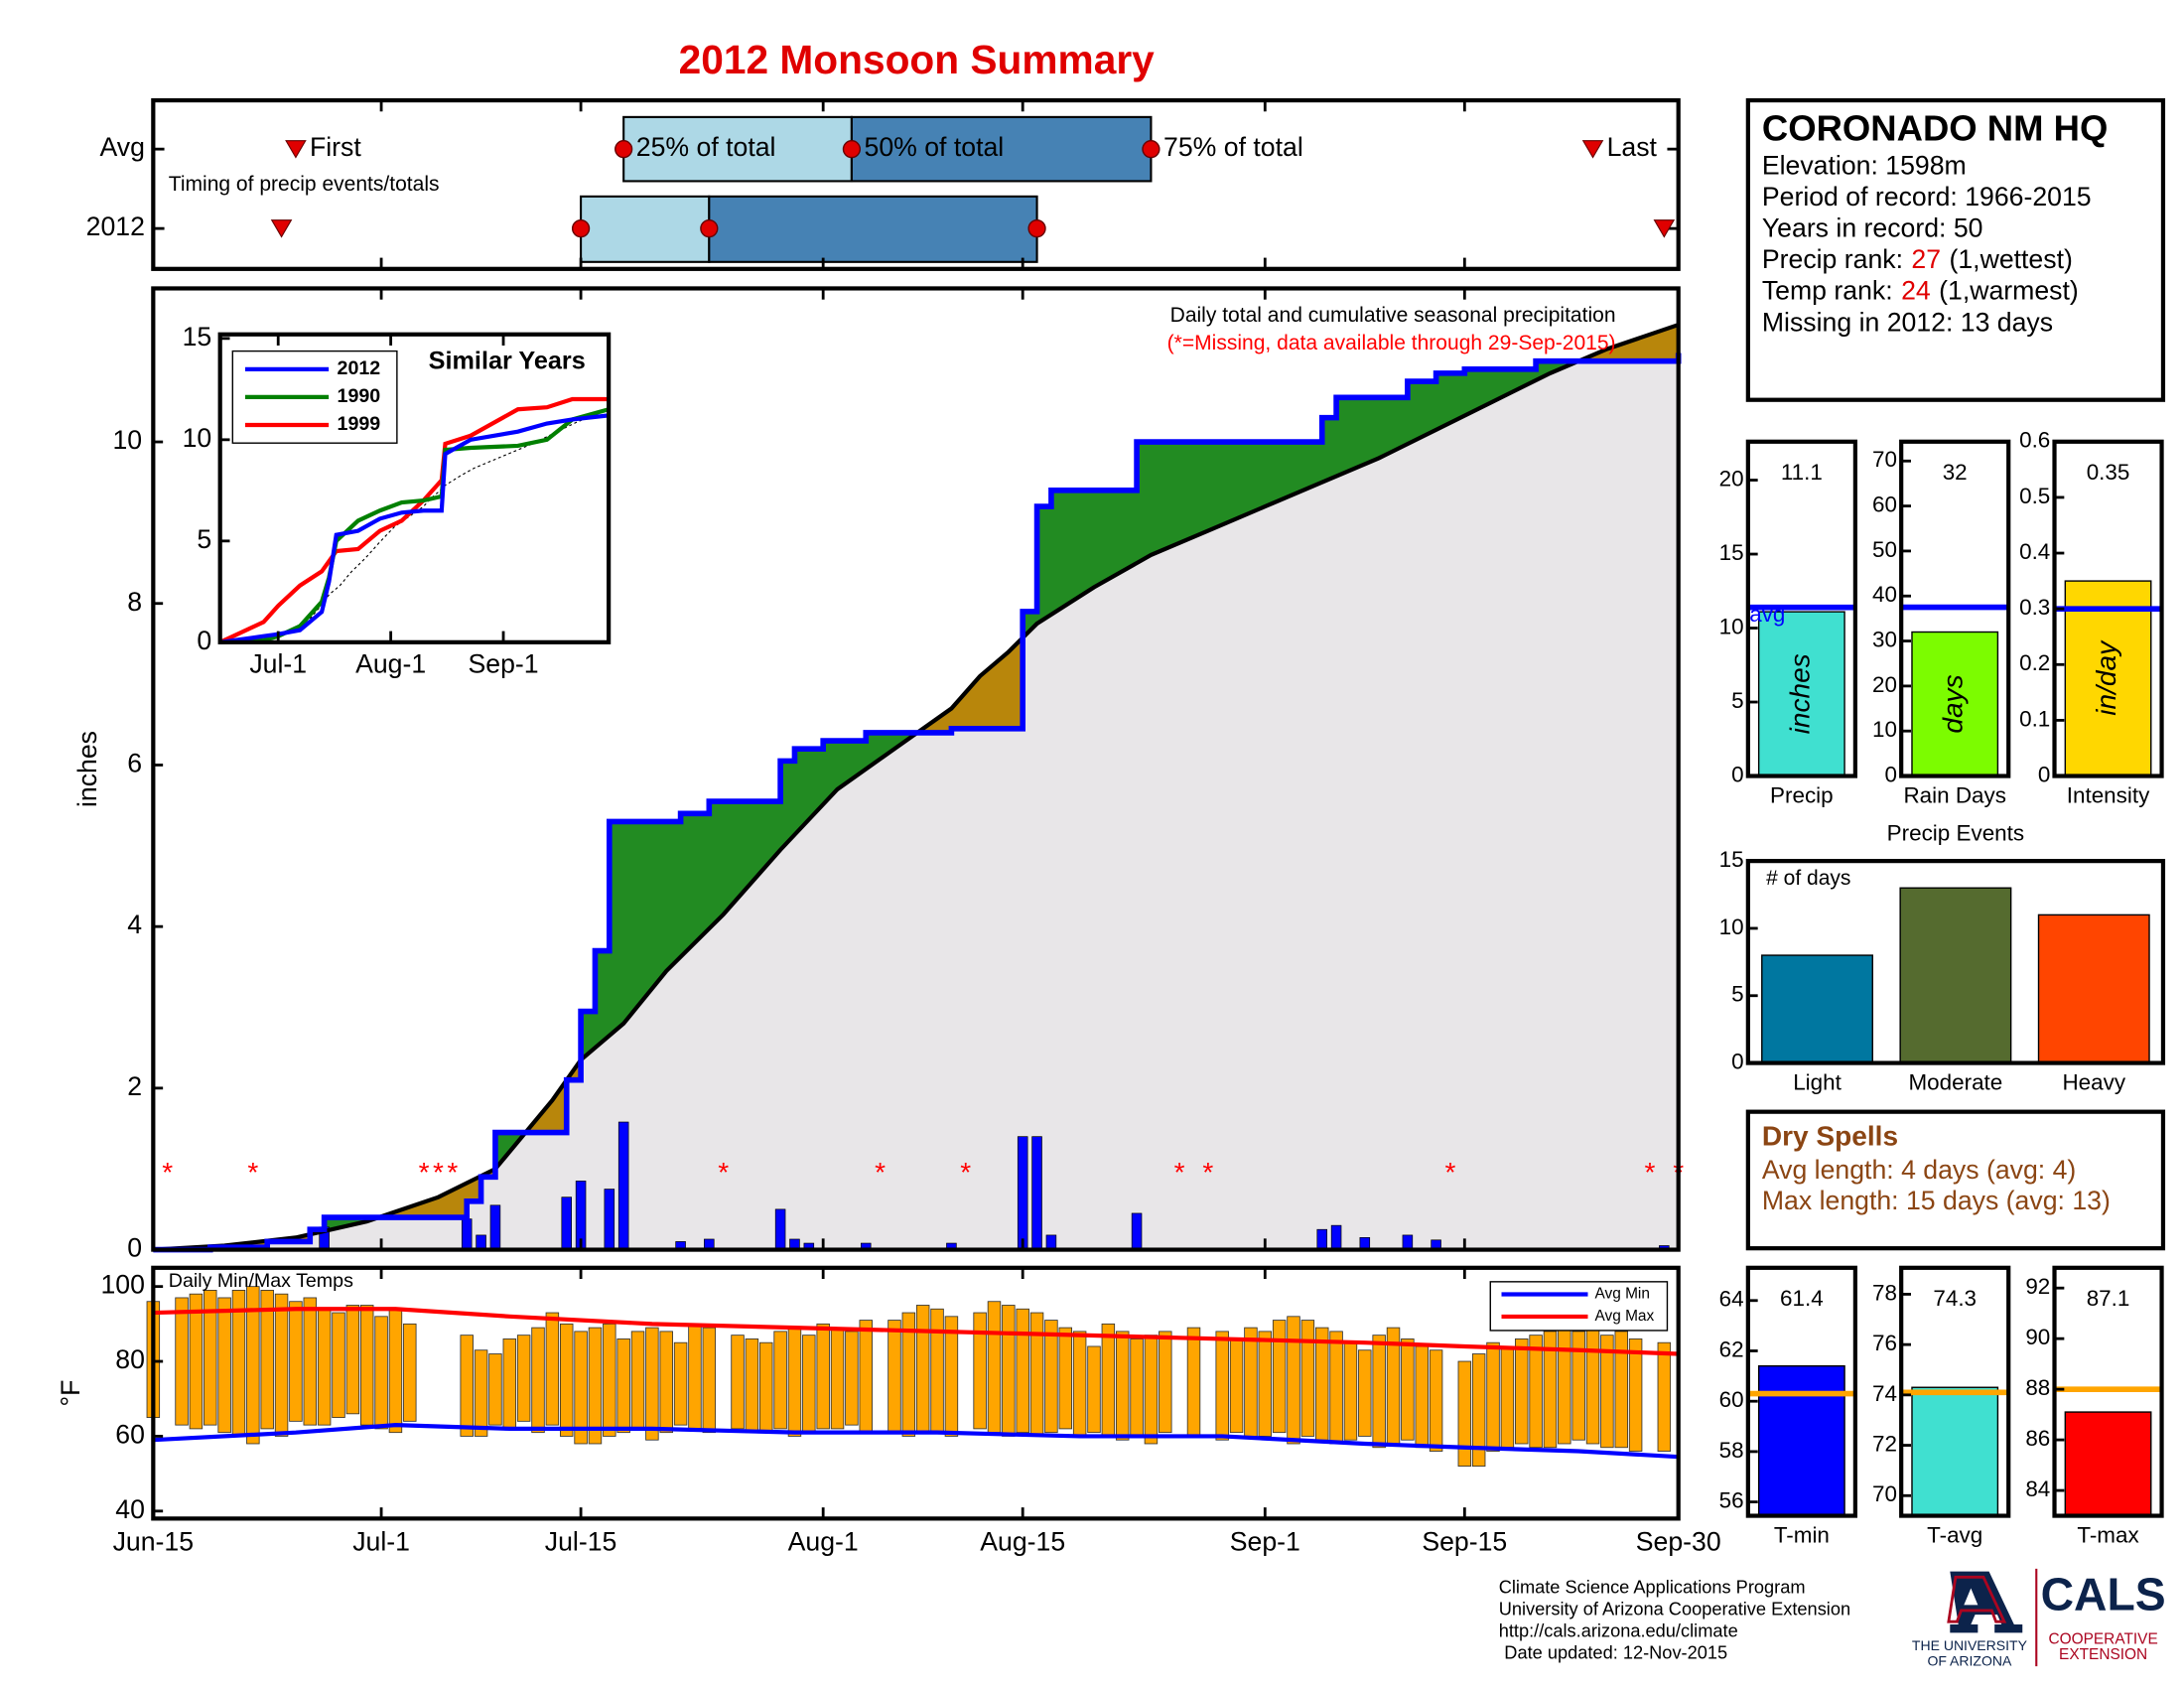 This screenshot has height=1688, width=2184. I want to click on y-tick-label: 86, so click(2037, 1438).